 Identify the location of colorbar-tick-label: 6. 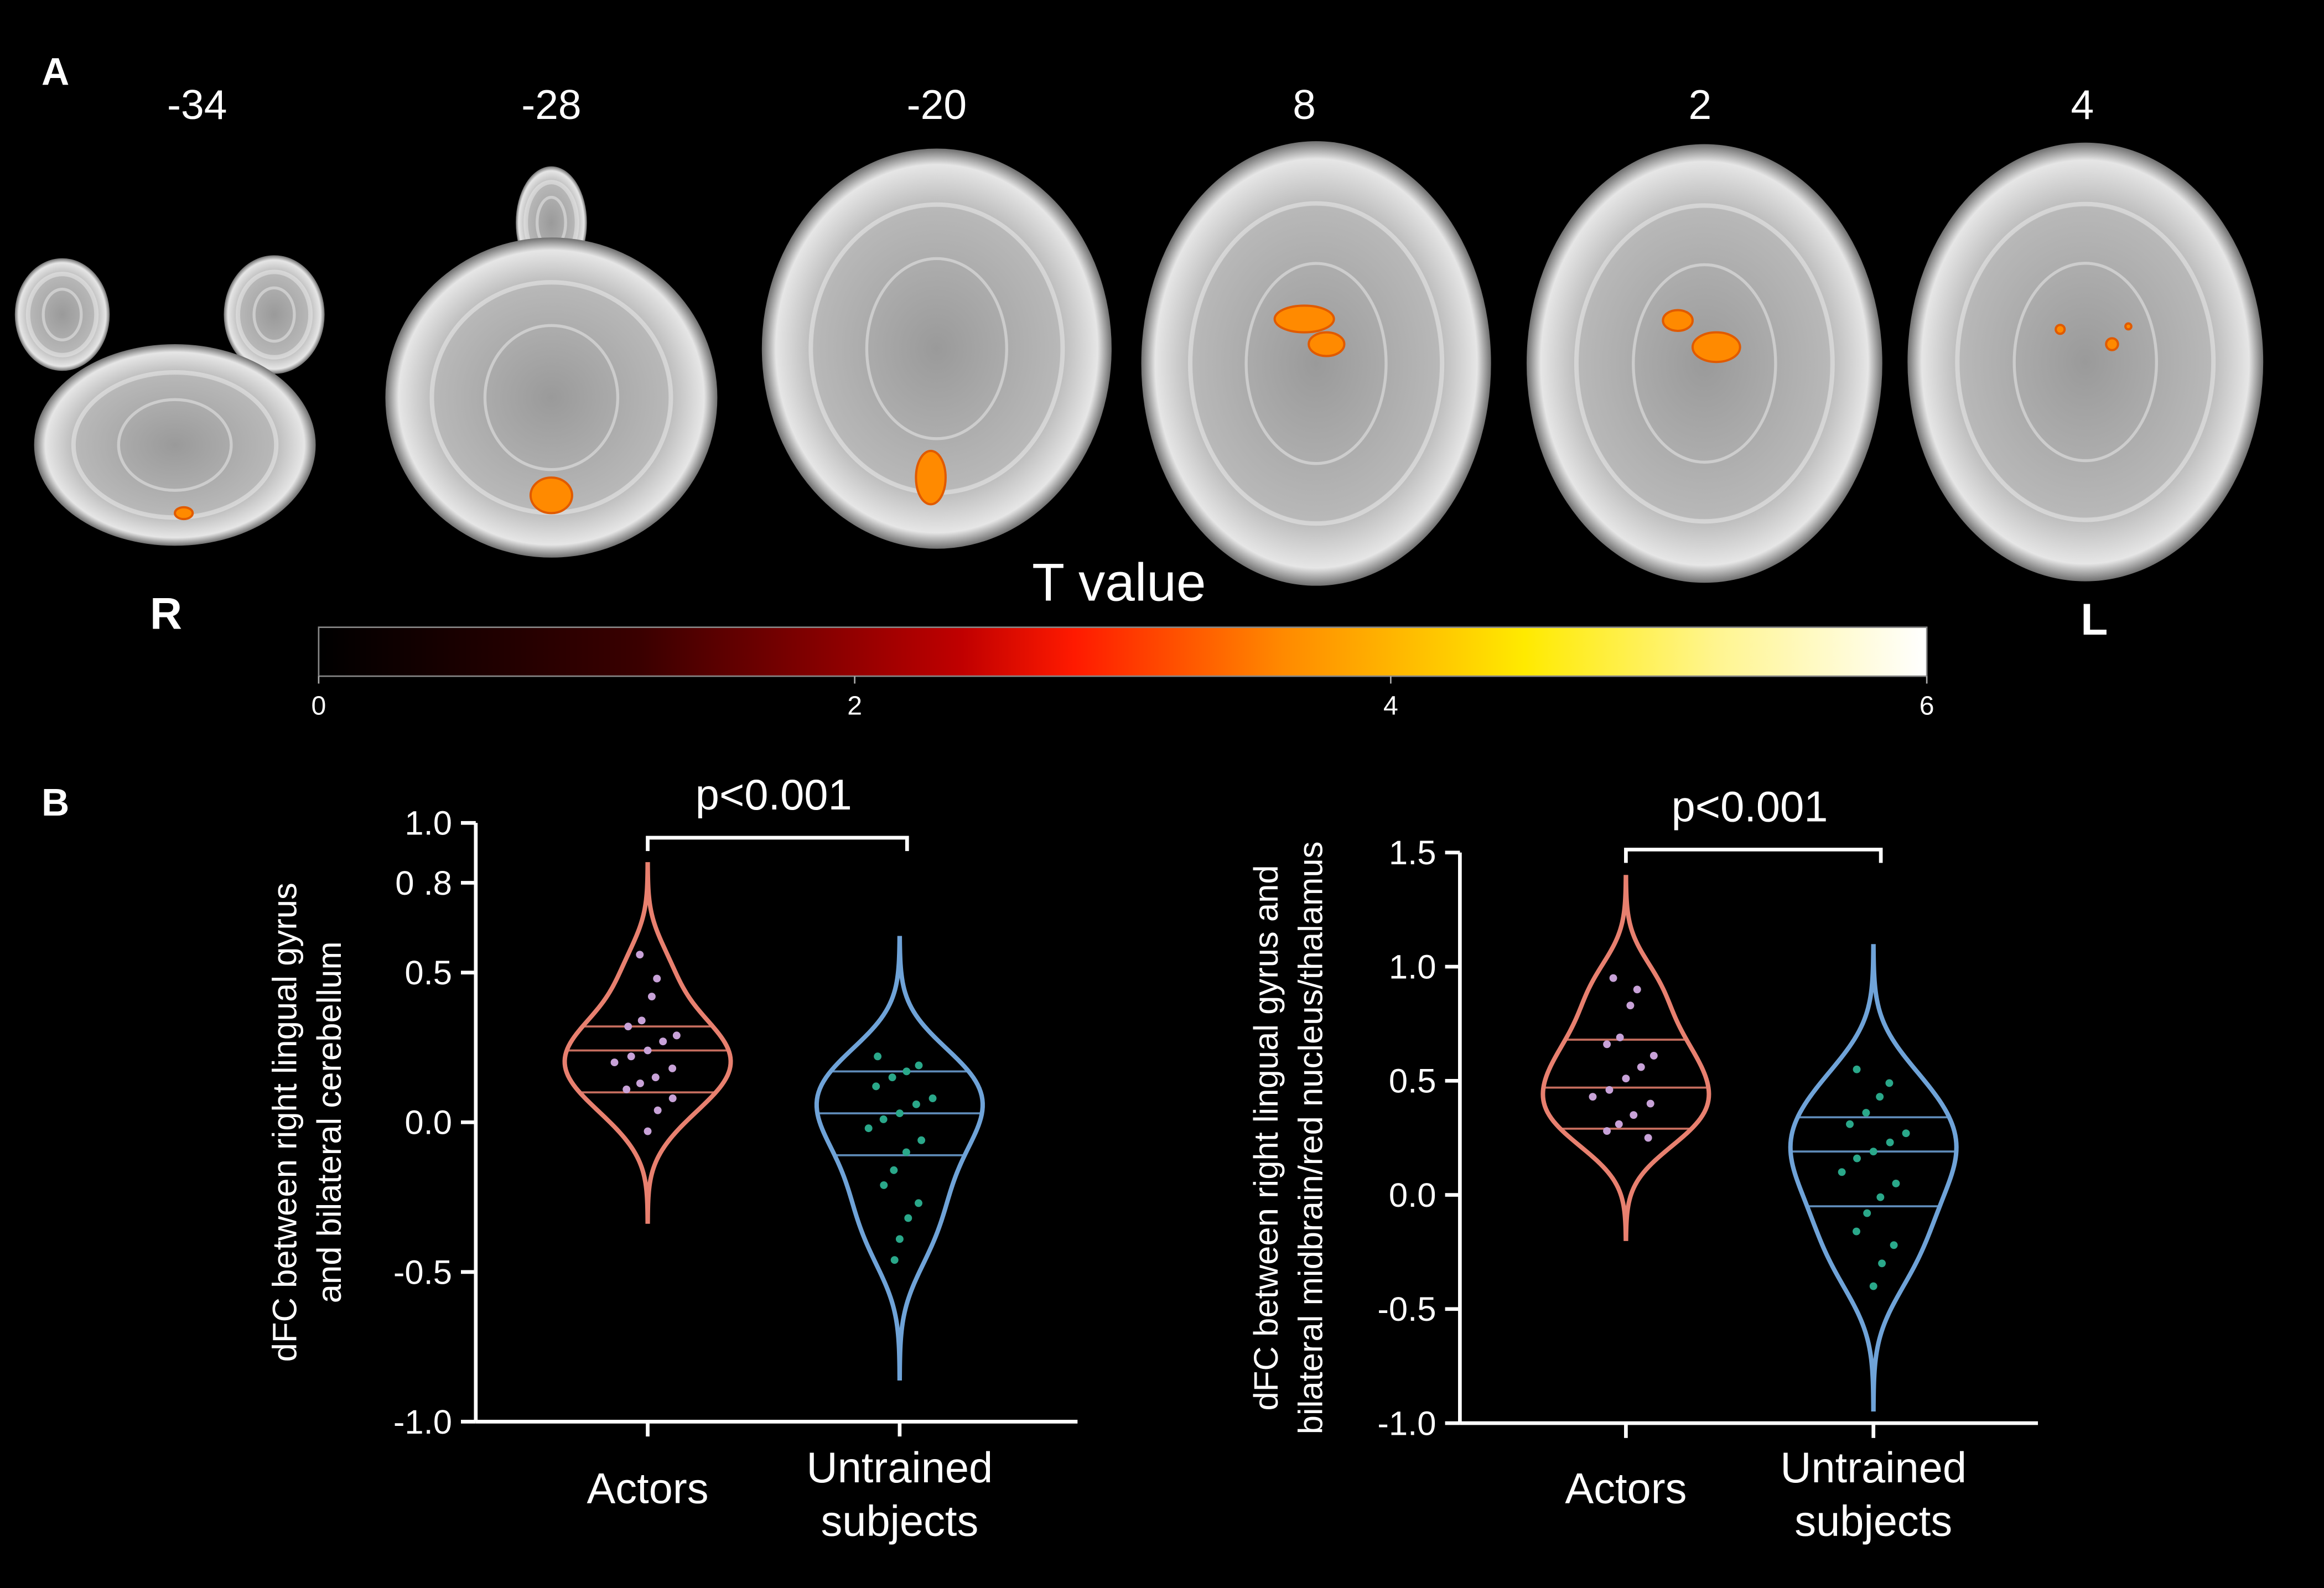
(1927, 706).